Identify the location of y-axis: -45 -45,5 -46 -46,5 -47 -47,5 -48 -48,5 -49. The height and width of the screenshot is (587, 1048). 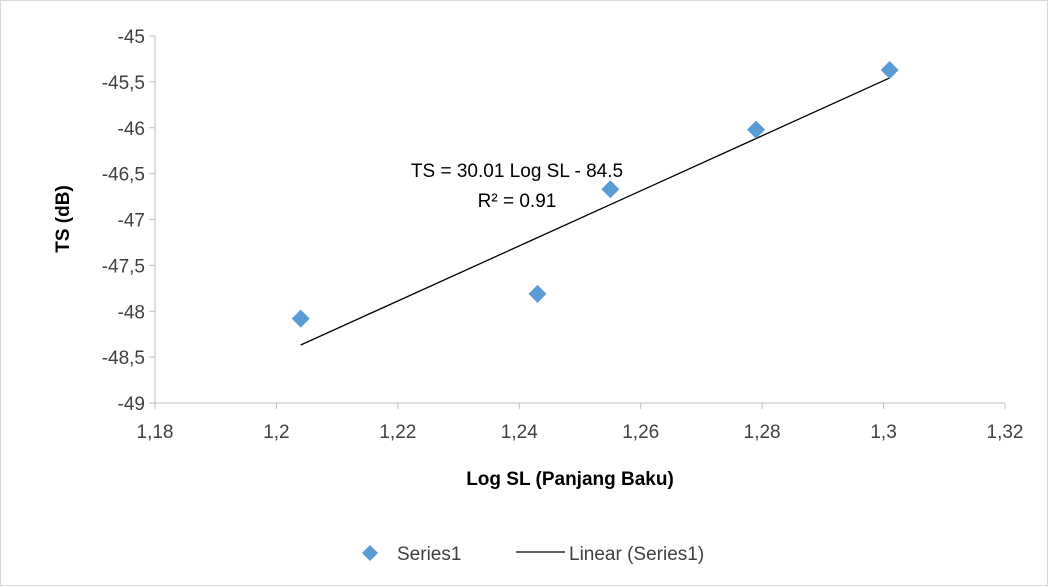
(129, 221).